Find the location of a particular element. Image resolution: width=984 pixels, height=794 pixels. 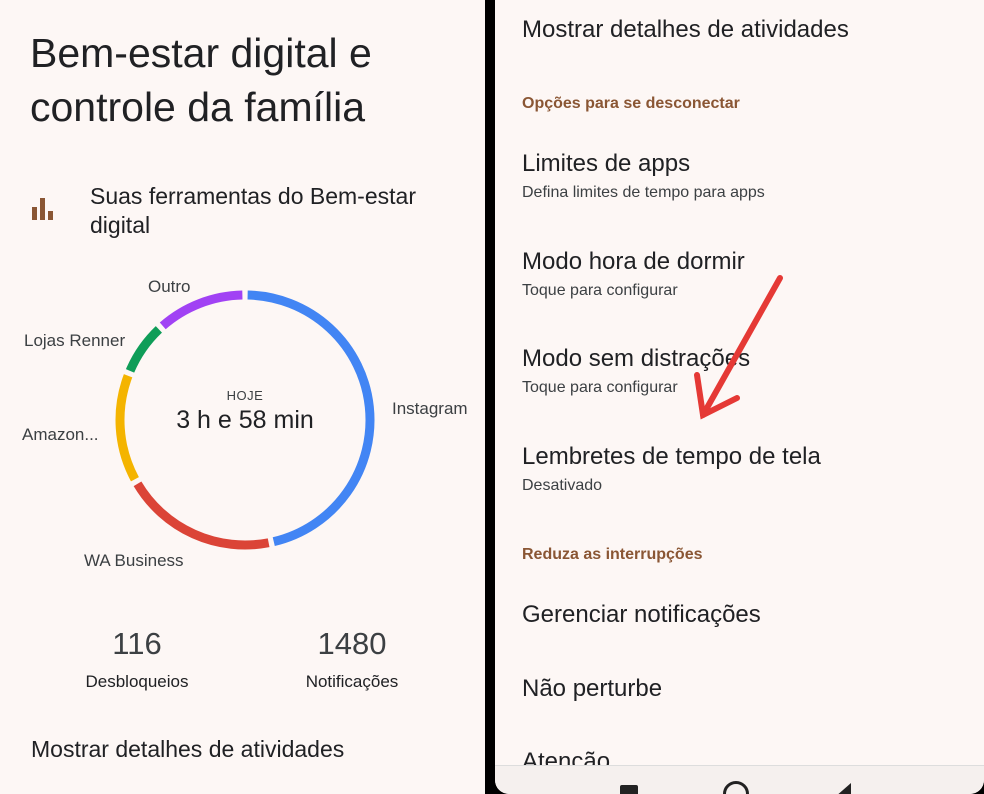

do-not-disturb-item: Não perturbe is located at coordinates (592, 689).